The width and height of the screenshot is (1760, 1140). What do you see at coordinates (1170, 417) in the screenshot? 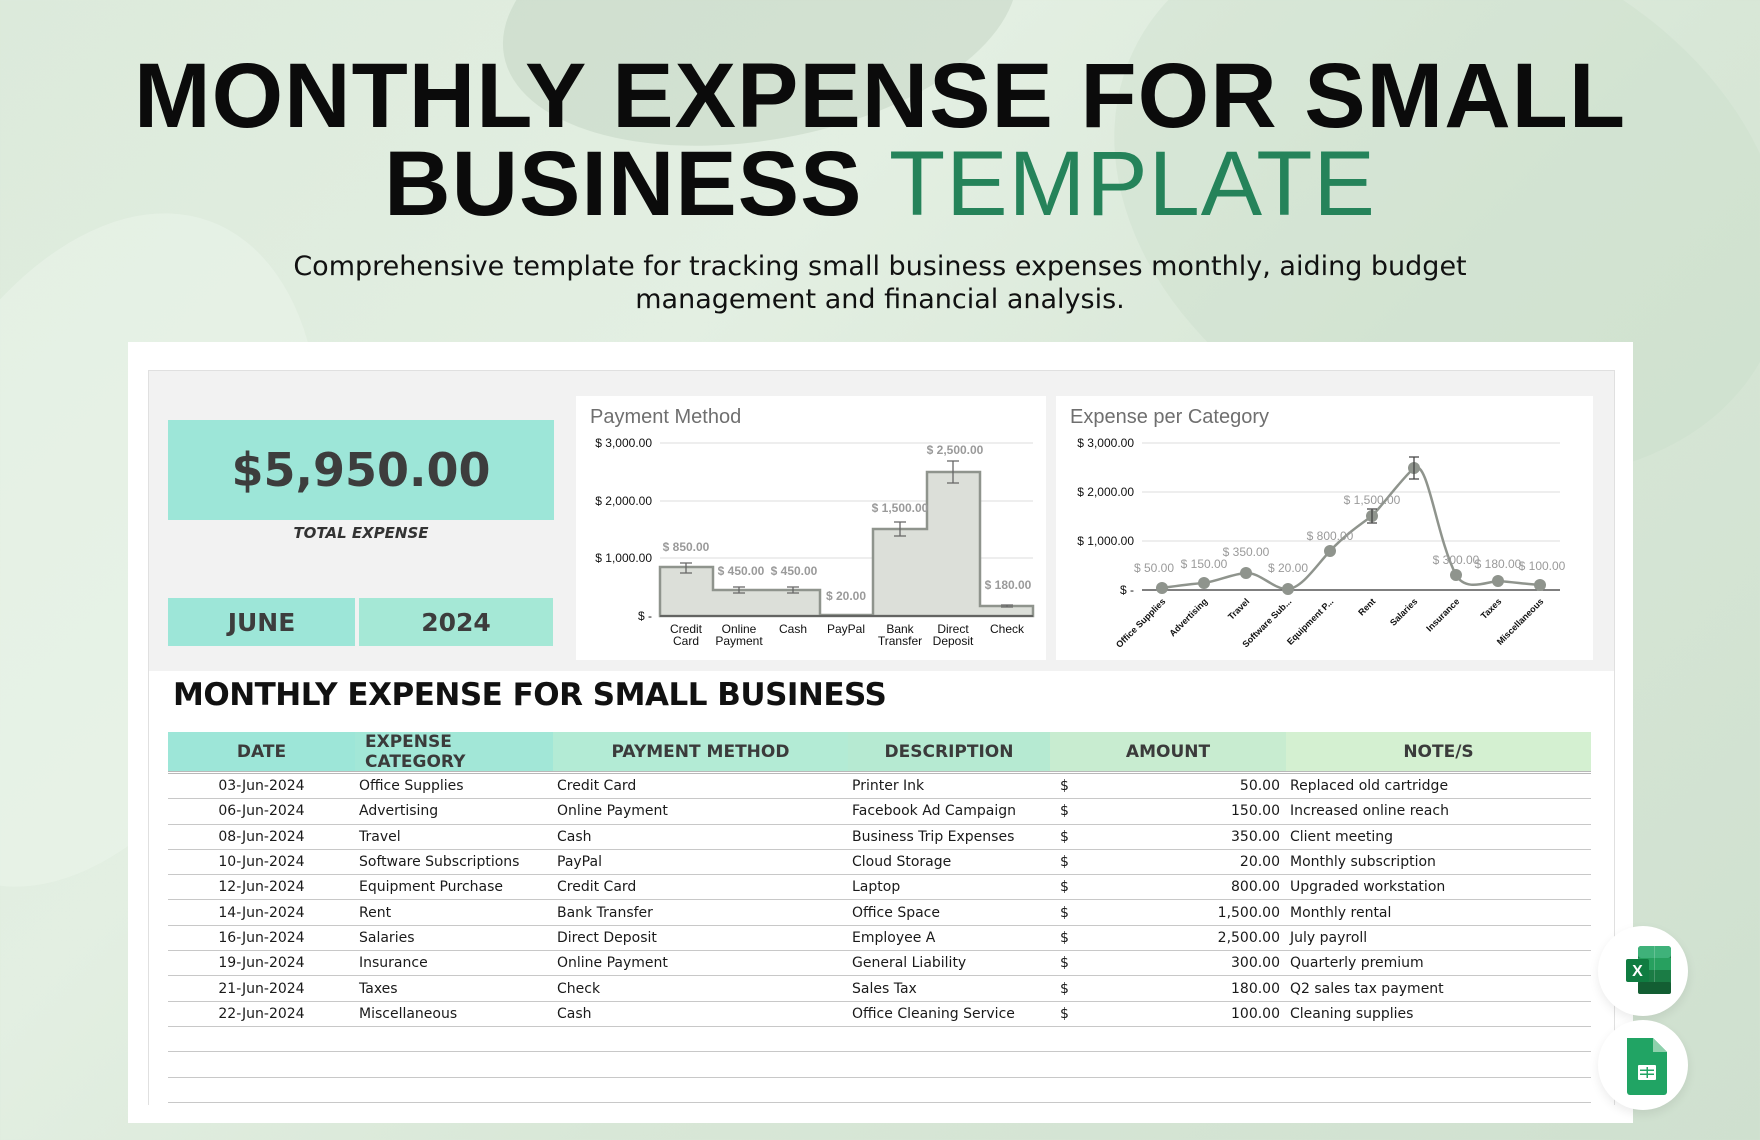
I see `chart-title: Expense per Category` at bounding box center [1170, 417].